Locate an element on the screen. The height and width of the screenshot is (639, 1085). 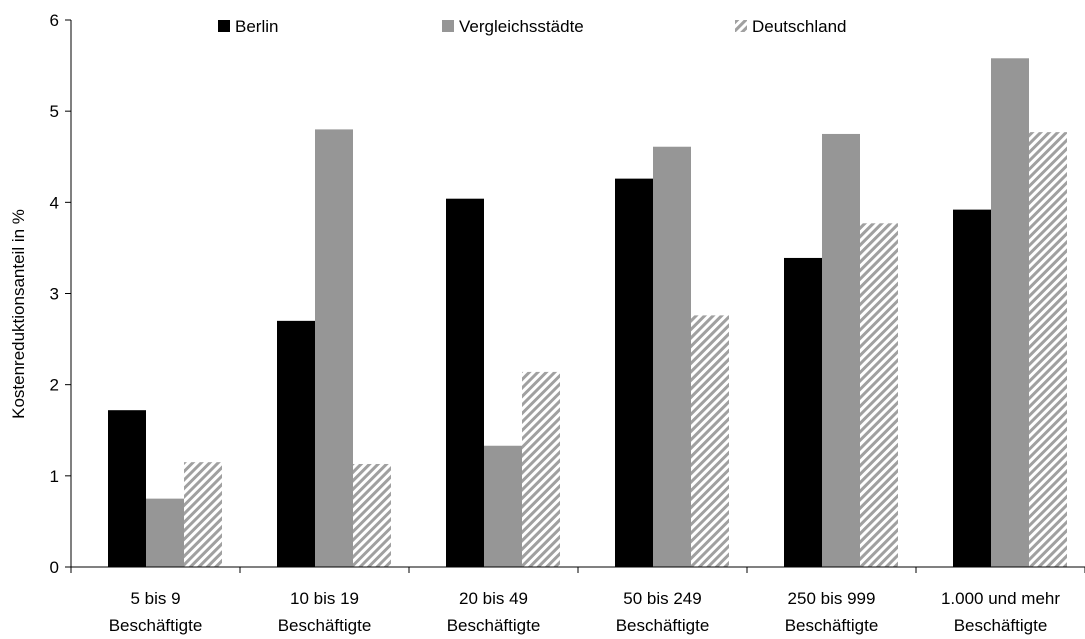
y-tick-label: 1 is located at coordinates (54, 476).